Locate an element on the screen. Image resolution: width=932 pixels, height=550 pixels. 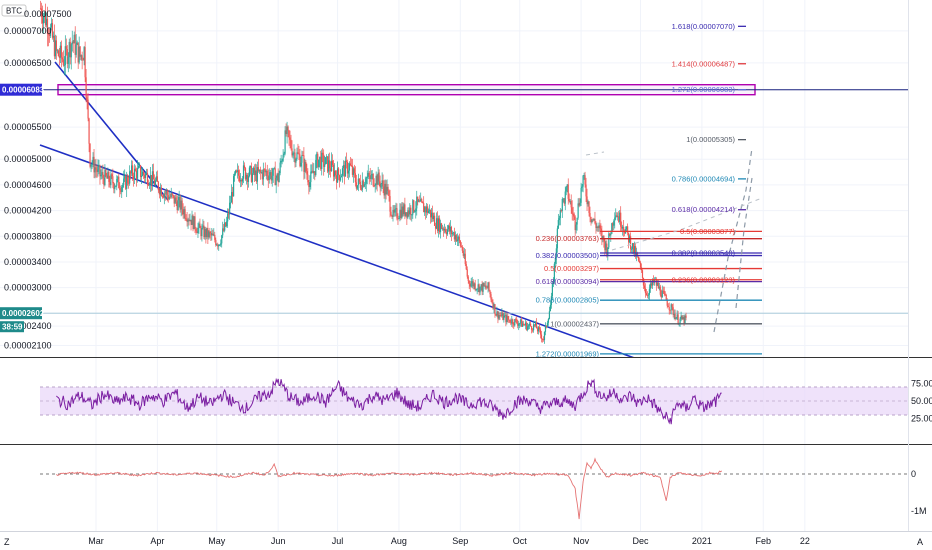
volume-axis: 0 -1M is located at coordinates (919, 492).